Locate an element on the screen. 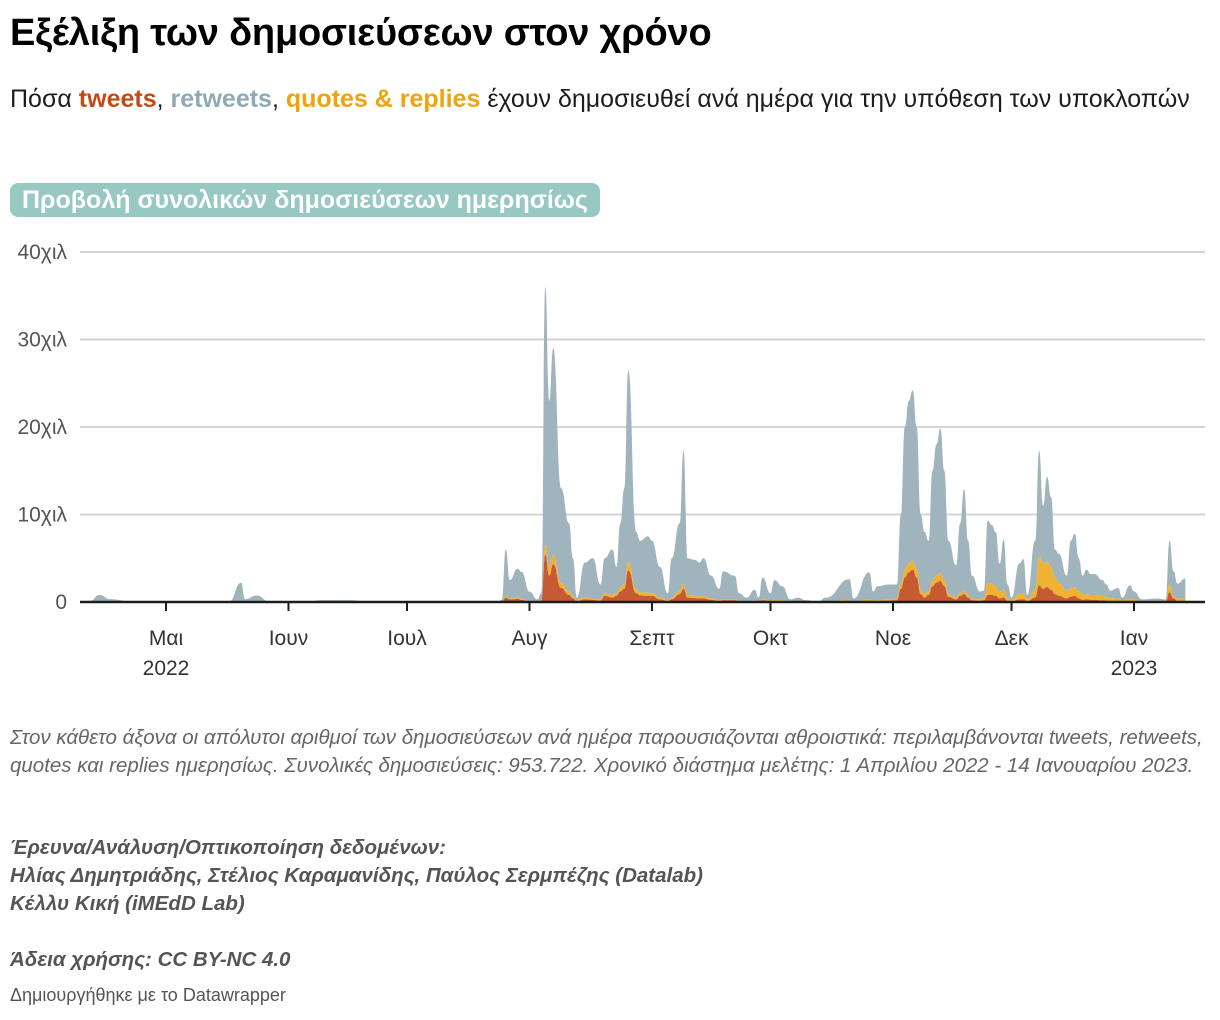 The width and height of the screenshot is (1220, 1020). view-total-daily-toggle-button: Προβολή συνολικών δημοσιεύσεων ημερησίως is located at coordinates (305, 200).